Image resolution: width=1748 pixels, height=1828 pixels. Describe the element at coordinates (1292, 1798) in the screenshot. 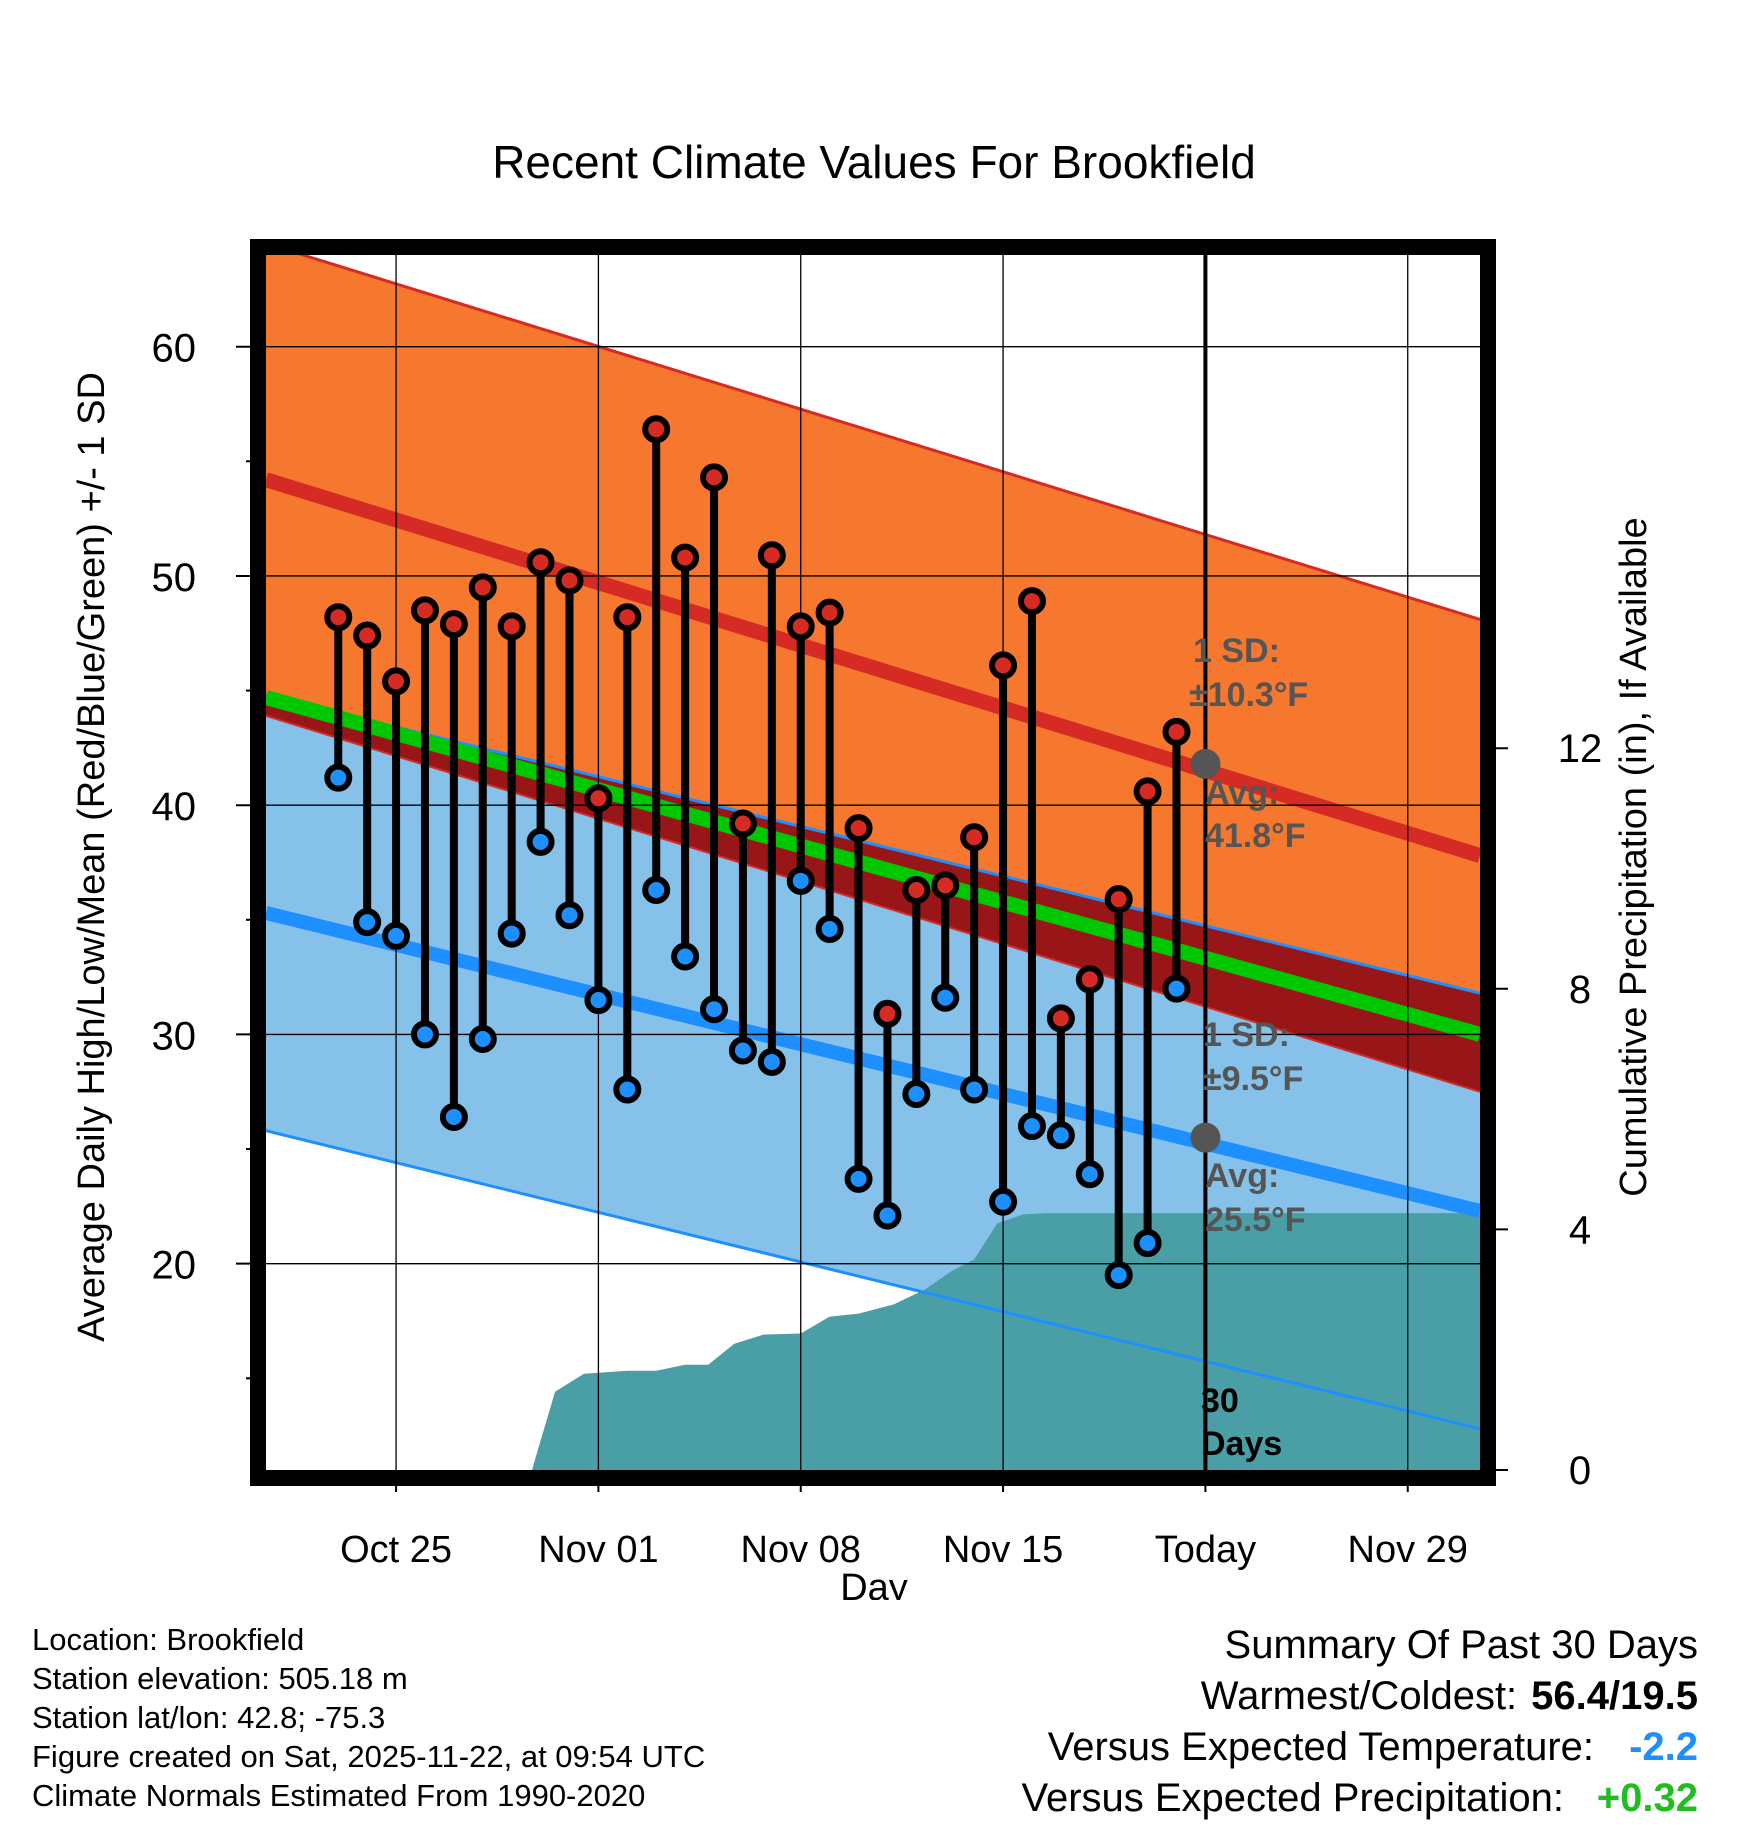

I see `precip-deviation-label: Versus Expected Precipitation:` at that location.